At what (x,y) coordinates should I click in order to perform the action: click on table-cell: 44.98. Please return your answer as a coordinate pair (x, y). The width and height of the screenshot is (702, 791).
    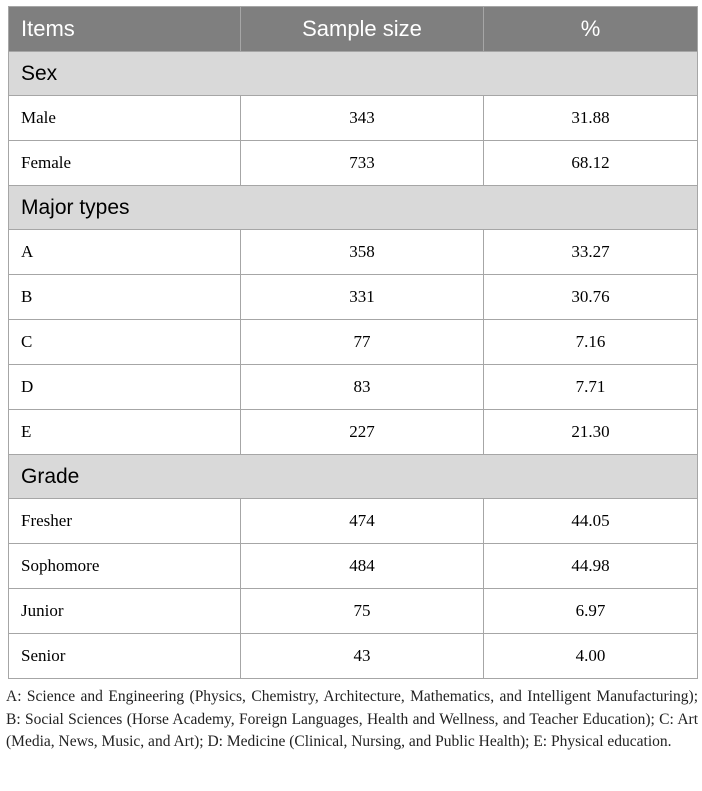
    Looking at the image, I should click on (590, 566).